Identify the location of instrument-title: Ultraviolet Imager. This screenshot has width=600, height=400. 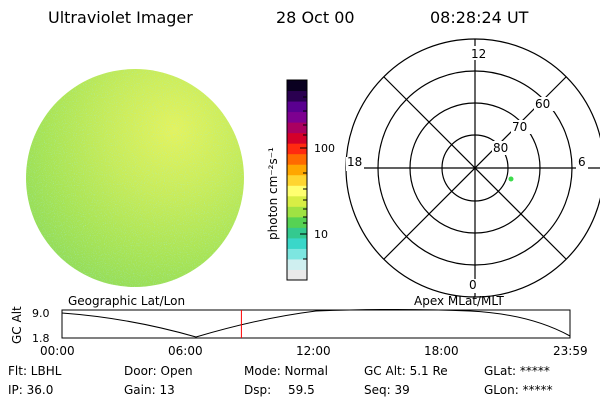
(120, 17).